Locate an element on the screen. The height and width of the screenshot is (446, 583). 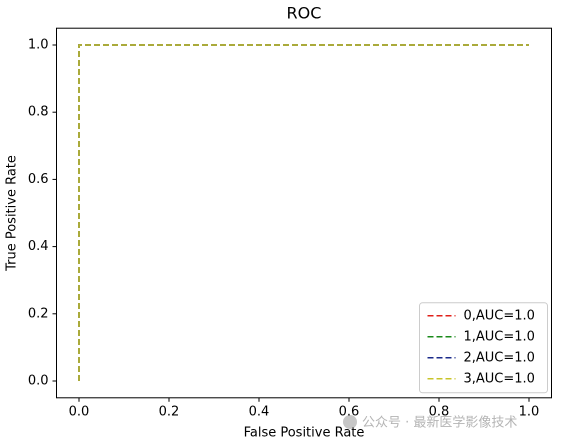
watermark-icon is located at coordinates (350, 422).